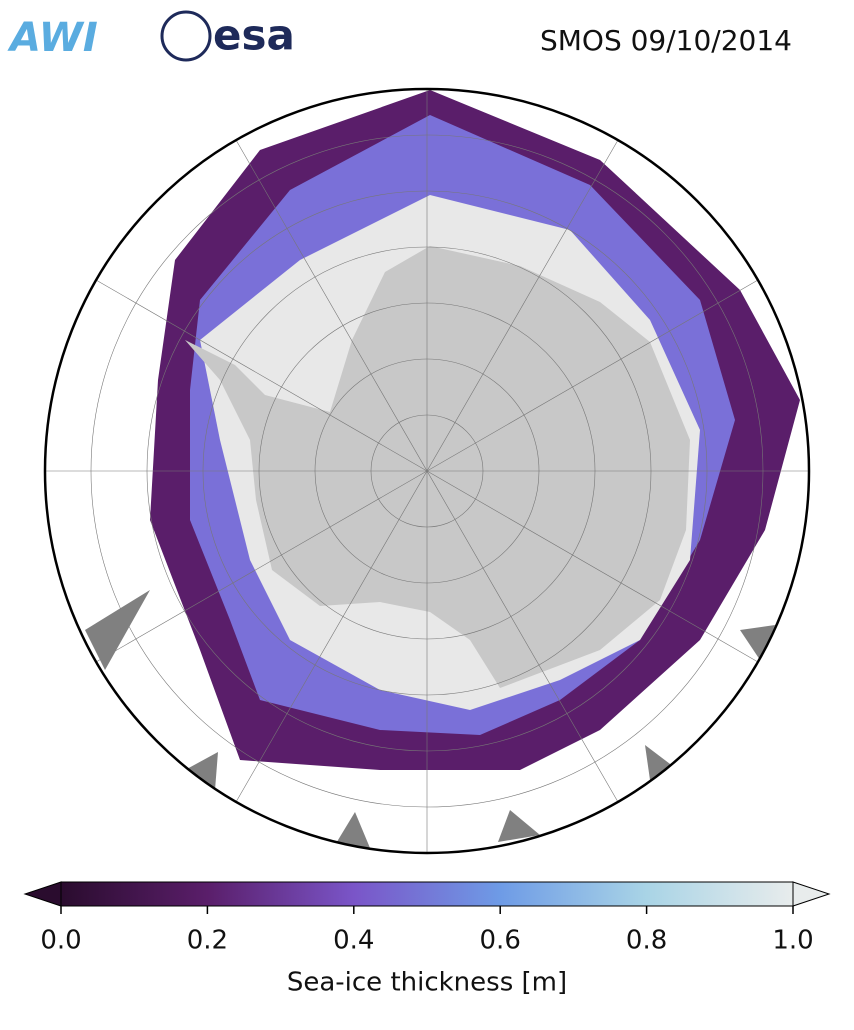  What do you see at coordinates (254, 35) in the screenshot?
I see `esa-logo: esa` at bounding box center [254, 35].